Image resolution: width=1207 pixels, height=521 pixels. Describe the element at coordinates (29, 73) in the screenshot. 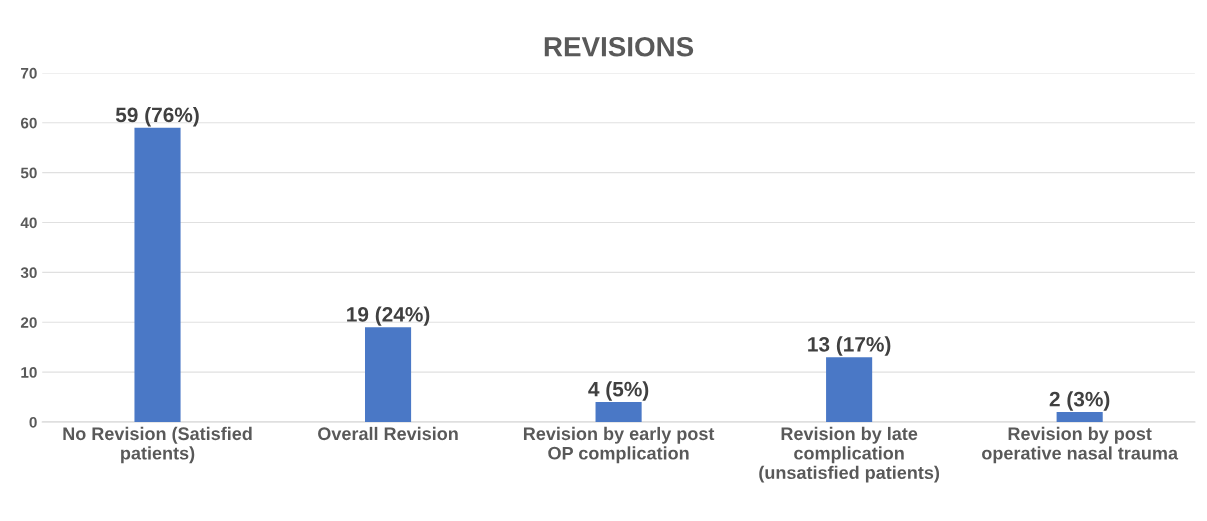

I see `y-tick-label: 70` at that location.